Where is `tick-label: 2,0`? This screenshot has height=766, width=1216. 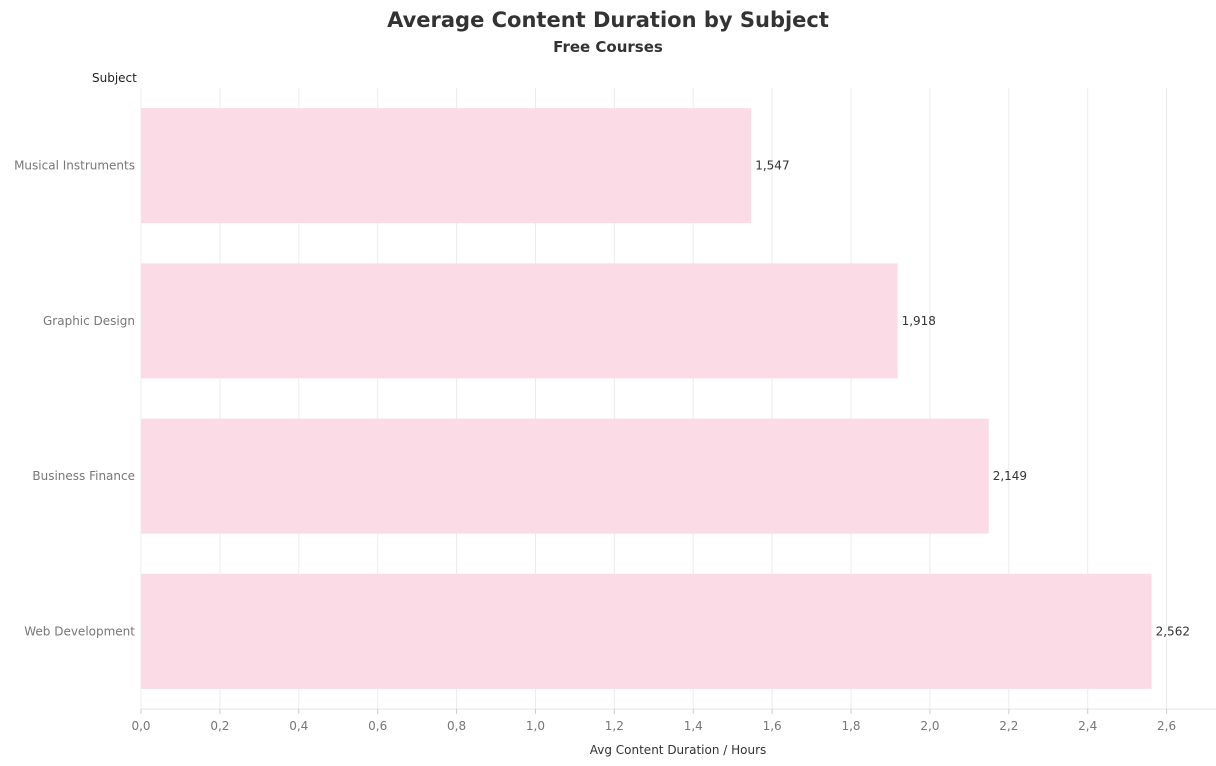 tick-label: 2,0 is located at coordinates (929, 726).